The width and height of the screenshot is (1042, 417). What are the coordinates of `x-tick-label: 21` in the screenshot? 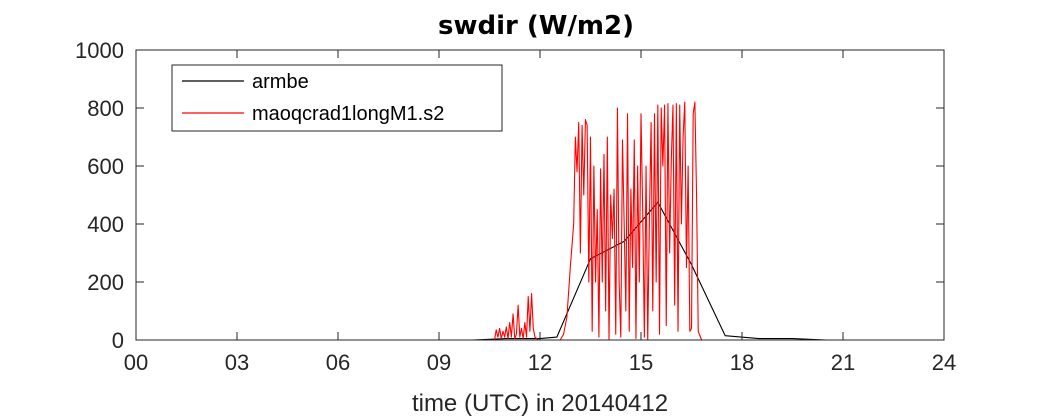 It's located at (843, 362).